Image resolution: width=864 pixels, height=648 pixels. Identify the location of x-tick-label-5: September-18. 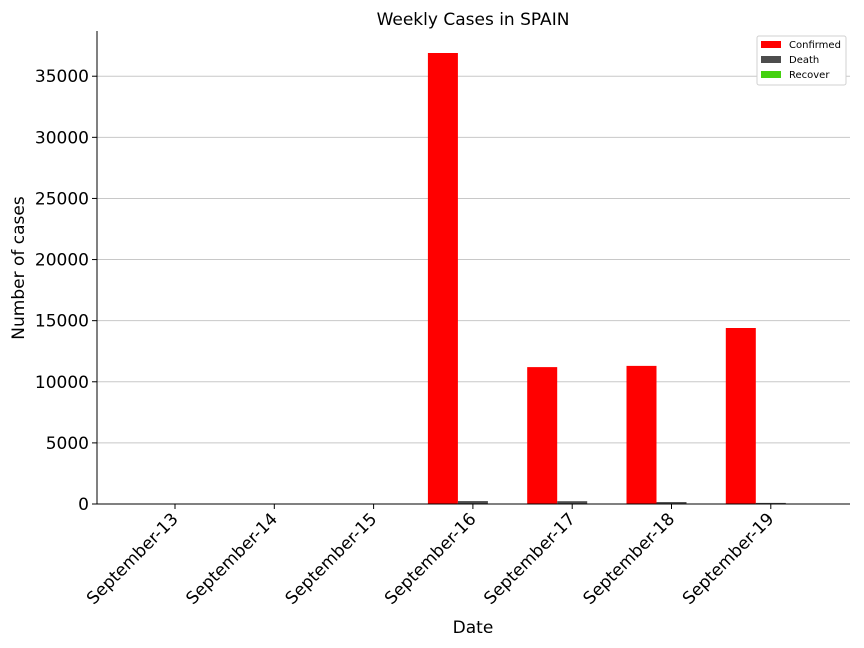
(629, 558).